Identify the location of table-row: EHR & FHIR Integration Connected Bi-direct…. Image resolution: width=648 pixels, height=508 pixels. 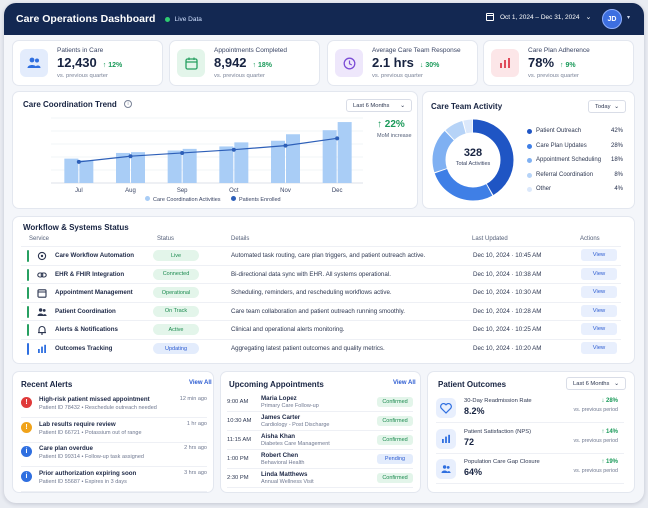
(321, 273).